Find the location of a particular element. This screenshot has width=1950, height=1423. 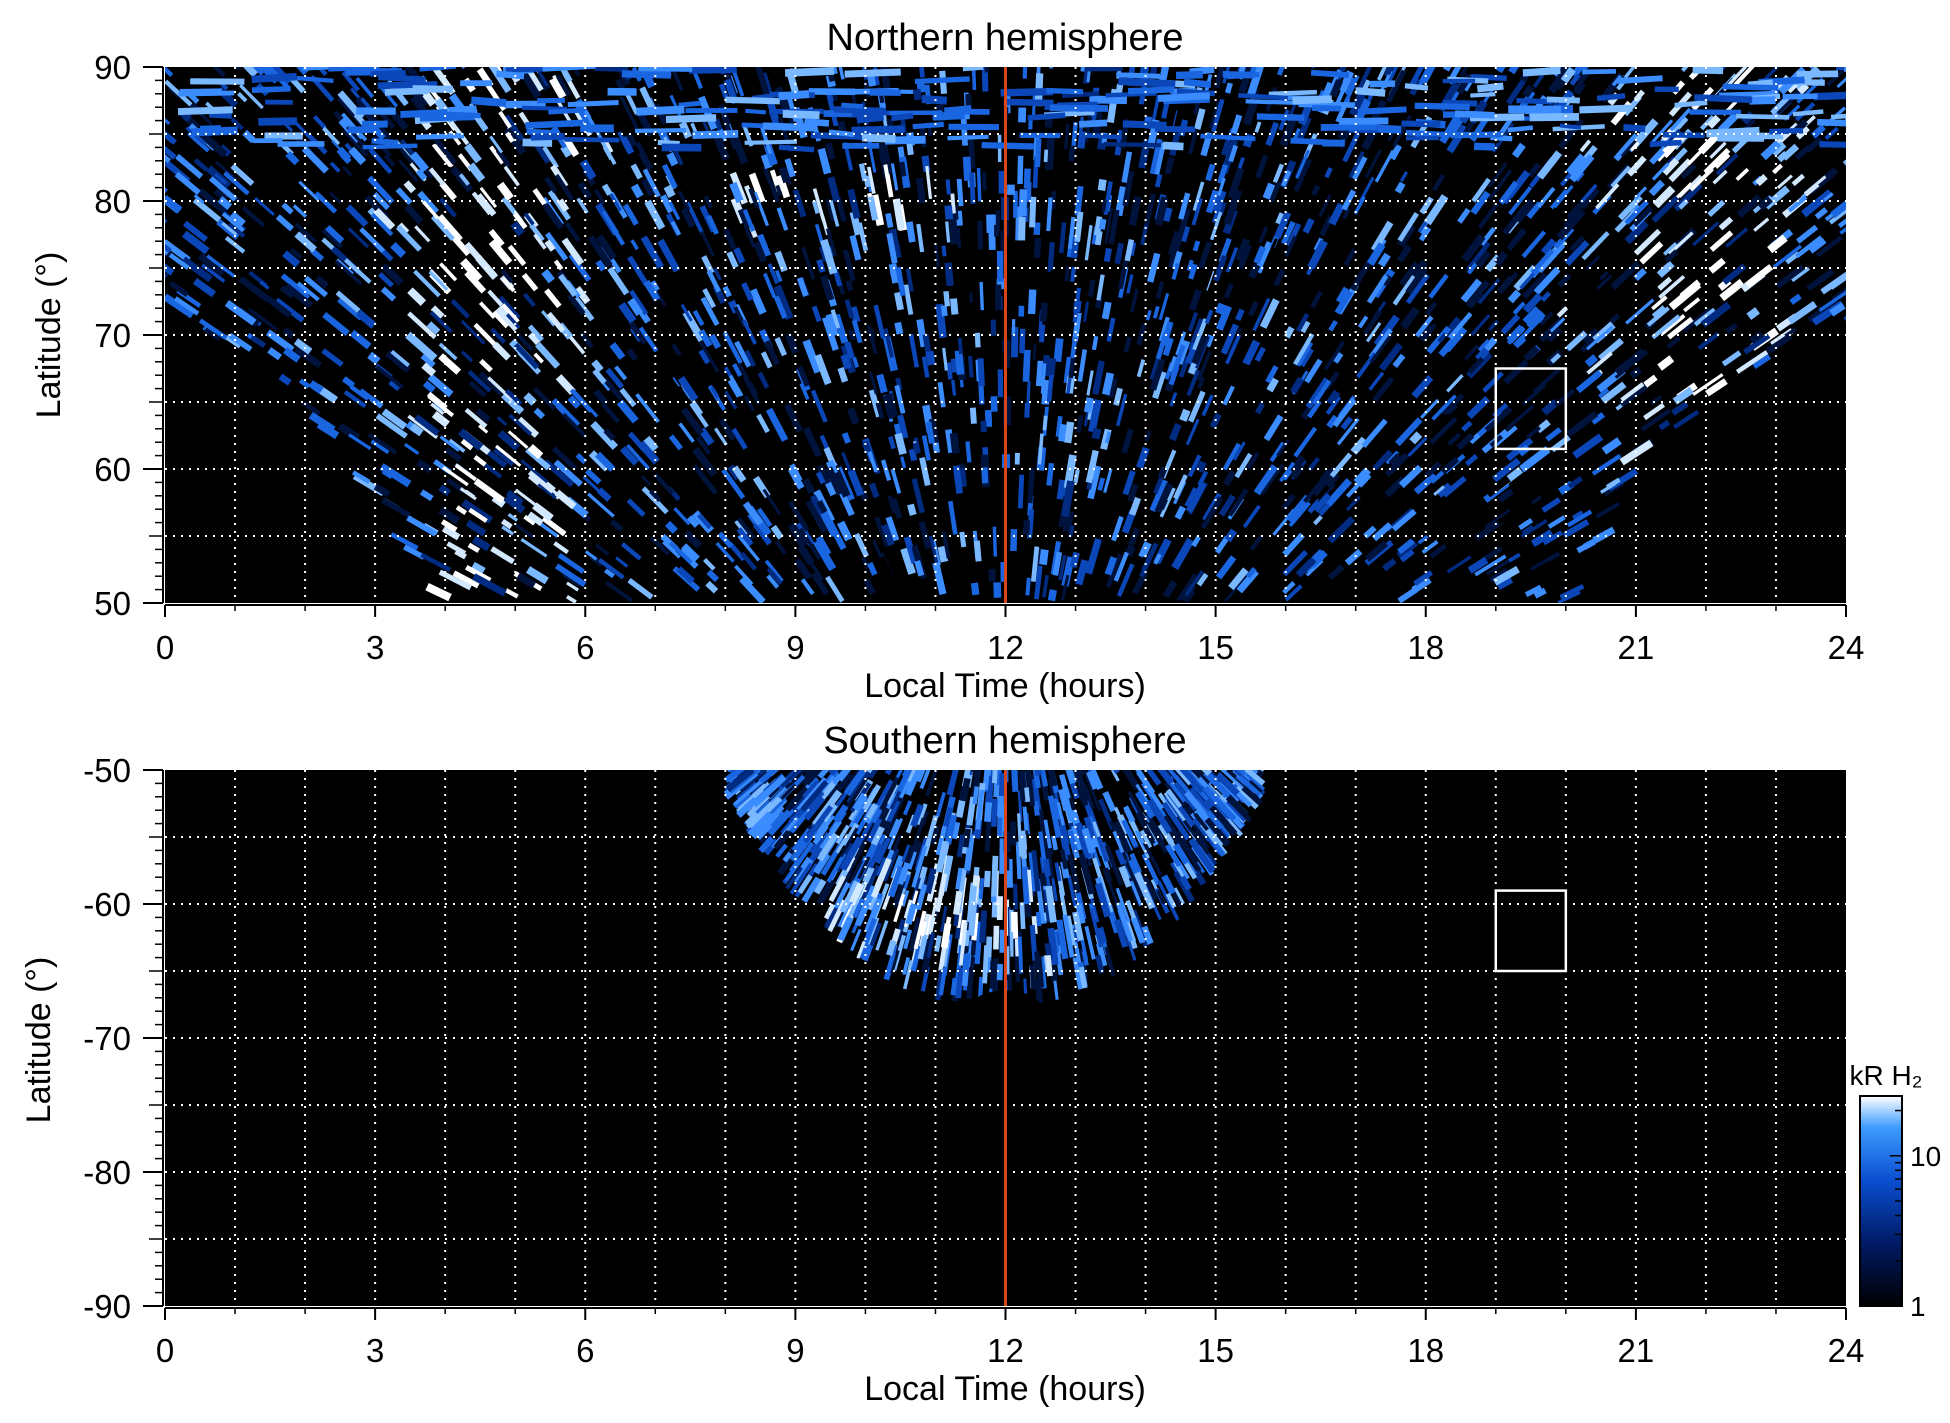

south-xlabel: Local Time (hours) is located at coordinates (1005, 1389).